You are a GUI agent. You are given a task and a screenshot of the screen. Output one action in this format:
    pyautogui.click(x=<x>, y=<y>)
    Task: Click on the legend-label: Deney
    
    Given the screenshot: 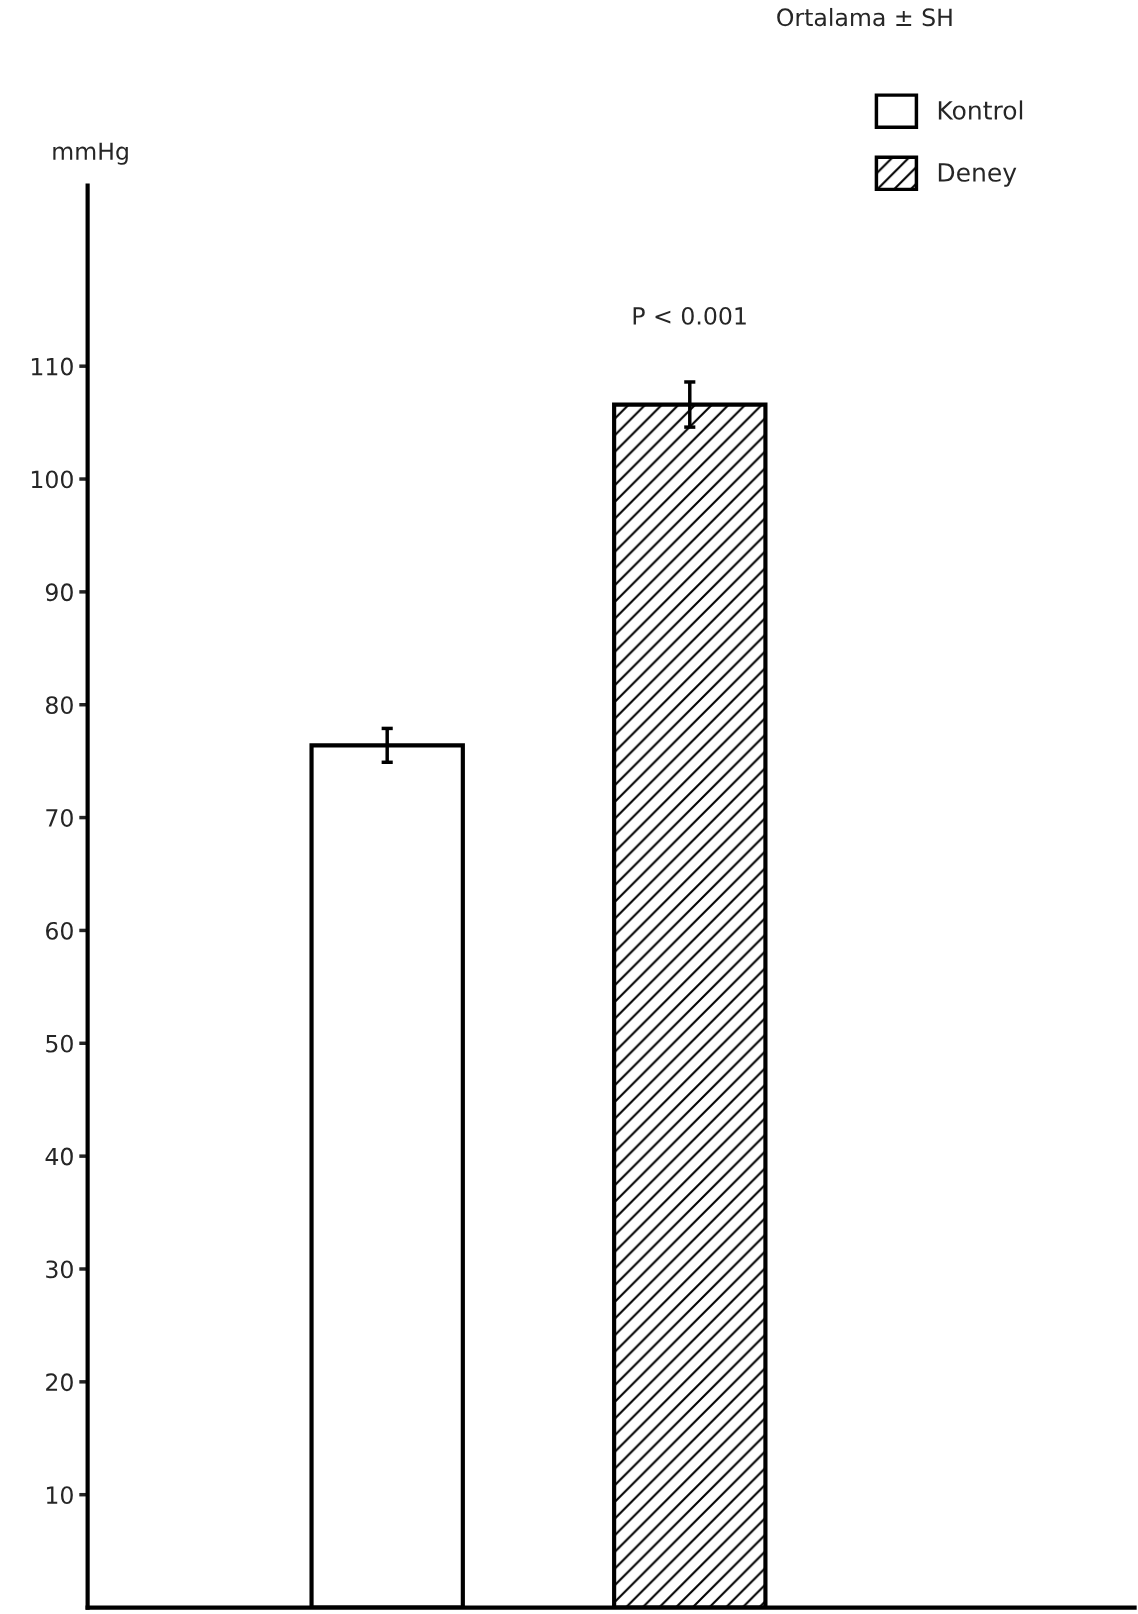 What is the action you would take?
    pyautogui.click(x=977, y=175)
    